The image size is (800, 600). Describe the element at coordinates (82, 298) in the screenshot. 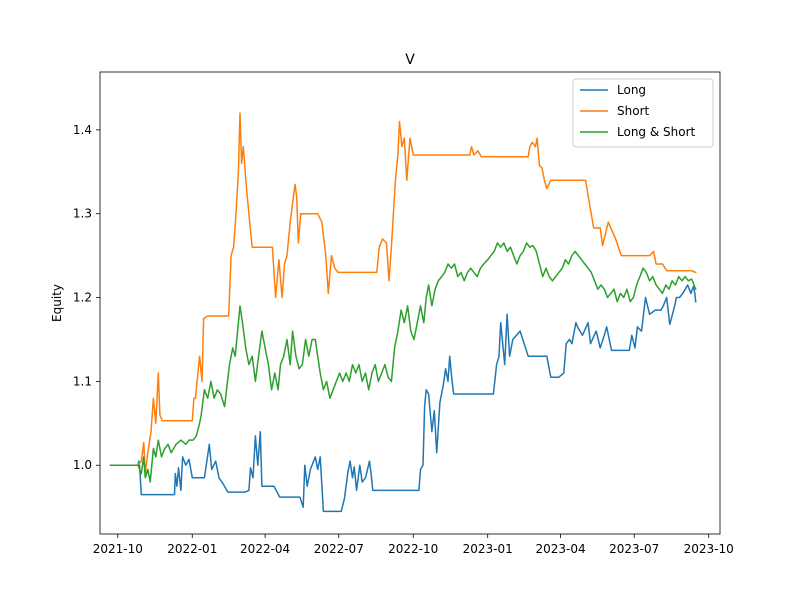

I see `y-tick-label: 1.2` at that location.